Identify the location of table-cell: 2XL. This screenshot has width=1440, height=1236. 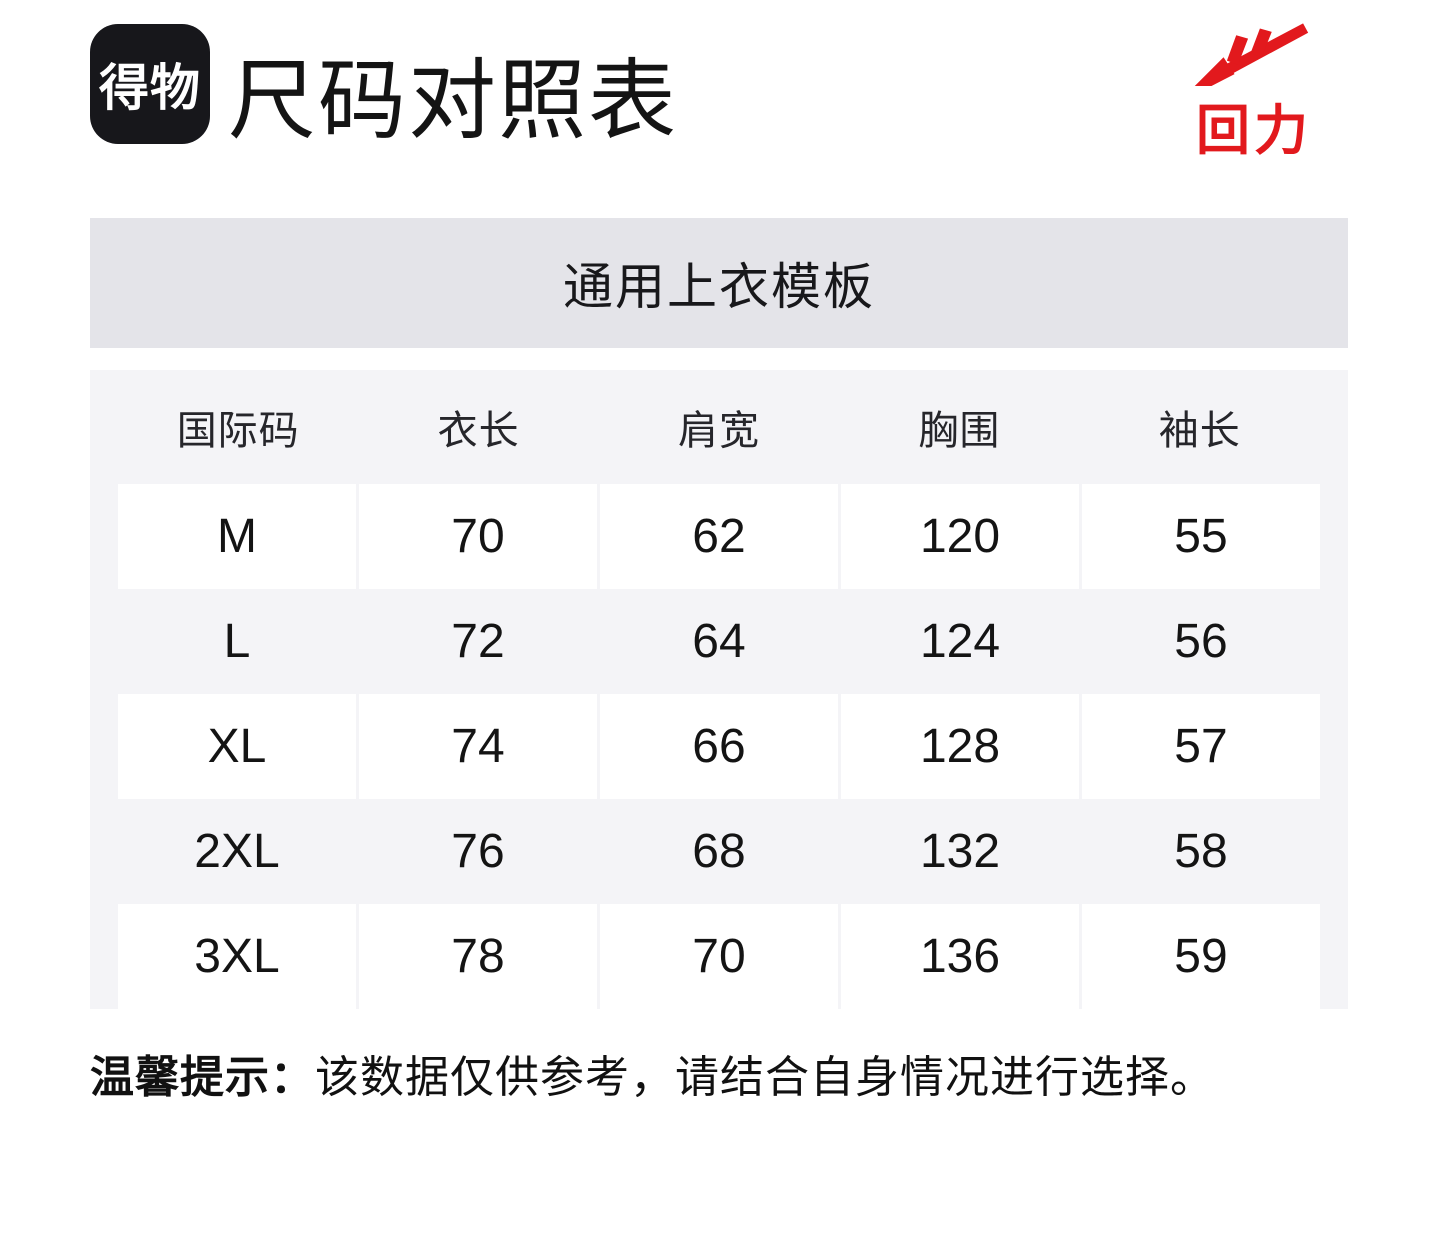
(237, 851).